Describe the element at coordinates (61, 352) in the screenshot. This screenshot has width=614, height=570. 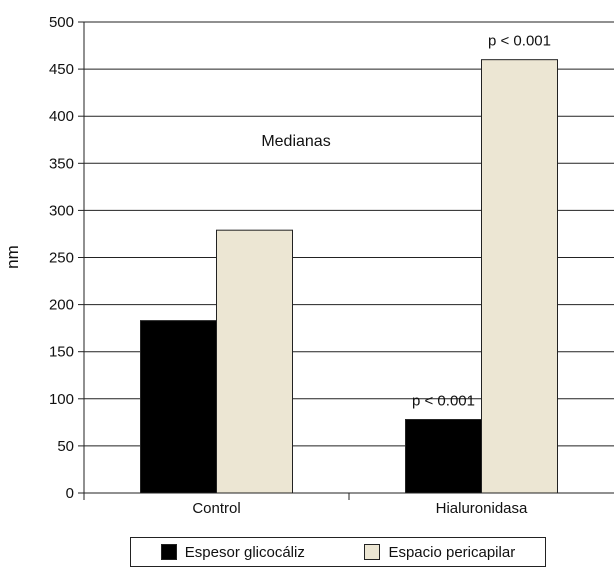
I see `y-tick-label: 150` at that location.